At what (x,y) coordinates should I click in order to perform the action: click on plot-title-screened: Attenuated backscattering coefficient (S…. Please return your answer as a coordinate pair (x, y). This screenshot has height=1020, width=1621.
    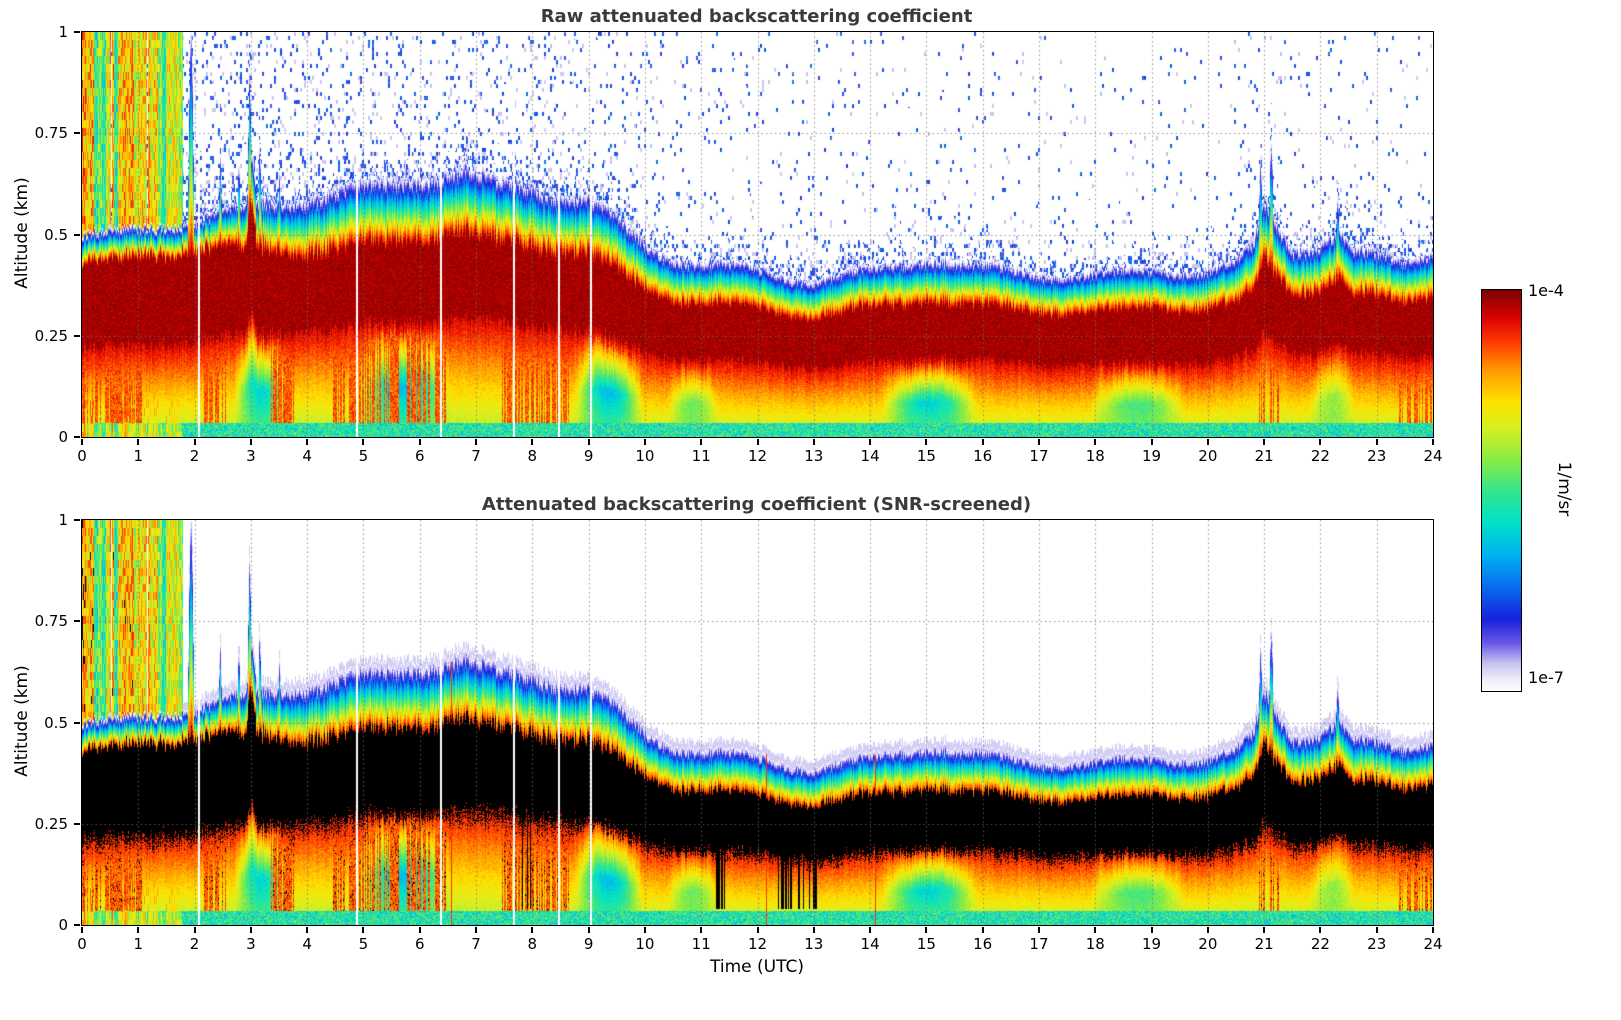
    Looking at the image, I should click on (756, 504).